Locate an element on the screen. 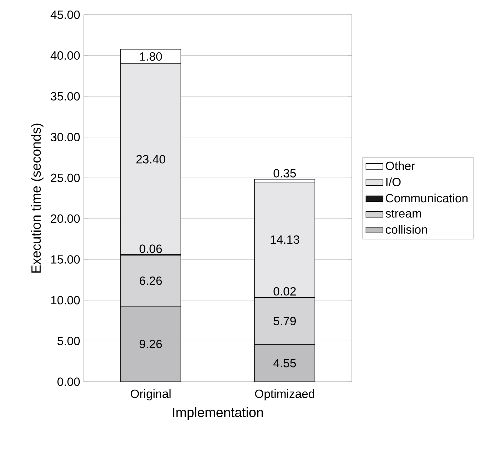  x-tick-label: Optimizaed is located at coordinates (284, 395).